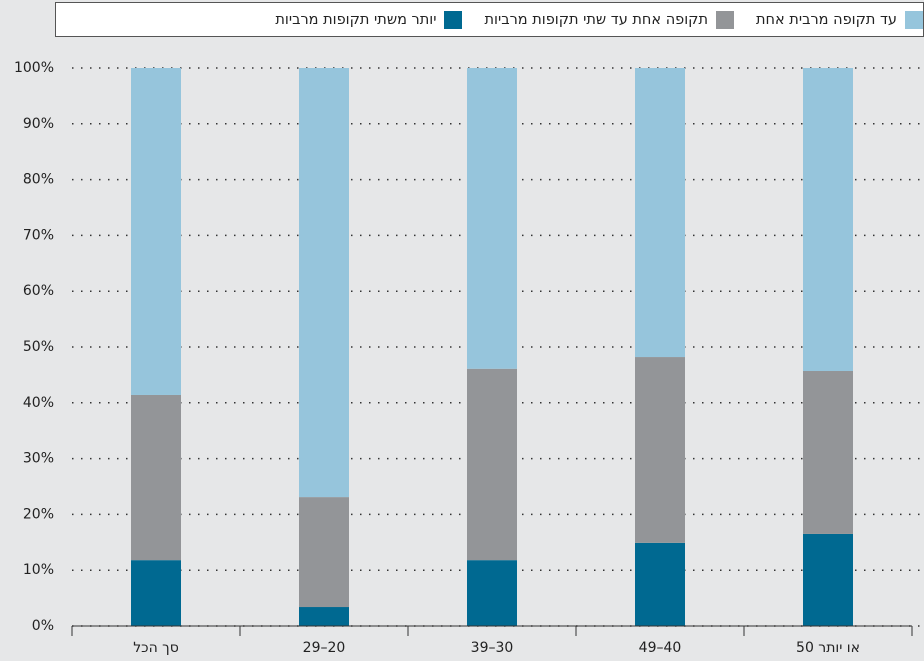  Describe the element at coordinates (38, 459) in the screenshot. I see `y-tick-label: 30%` at that location.